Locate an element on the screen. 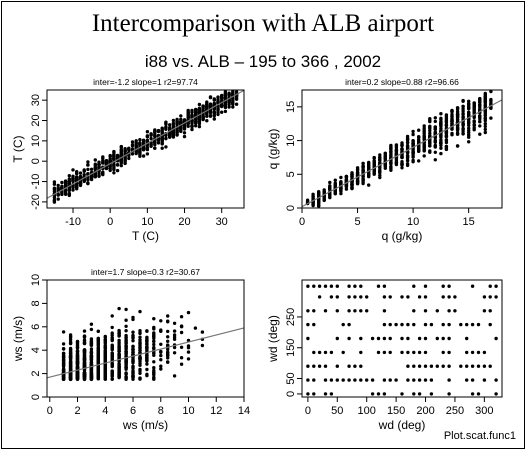  y-tick-label: 2 is located at coordinates (36, 374).